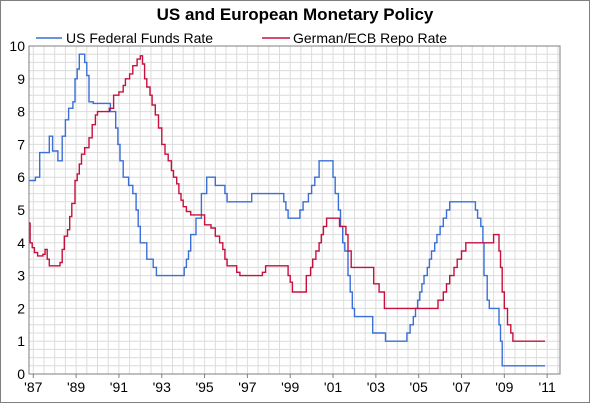 The image size is (590, 403). I want to click on x-tick-label: '93, so click(162, 387).